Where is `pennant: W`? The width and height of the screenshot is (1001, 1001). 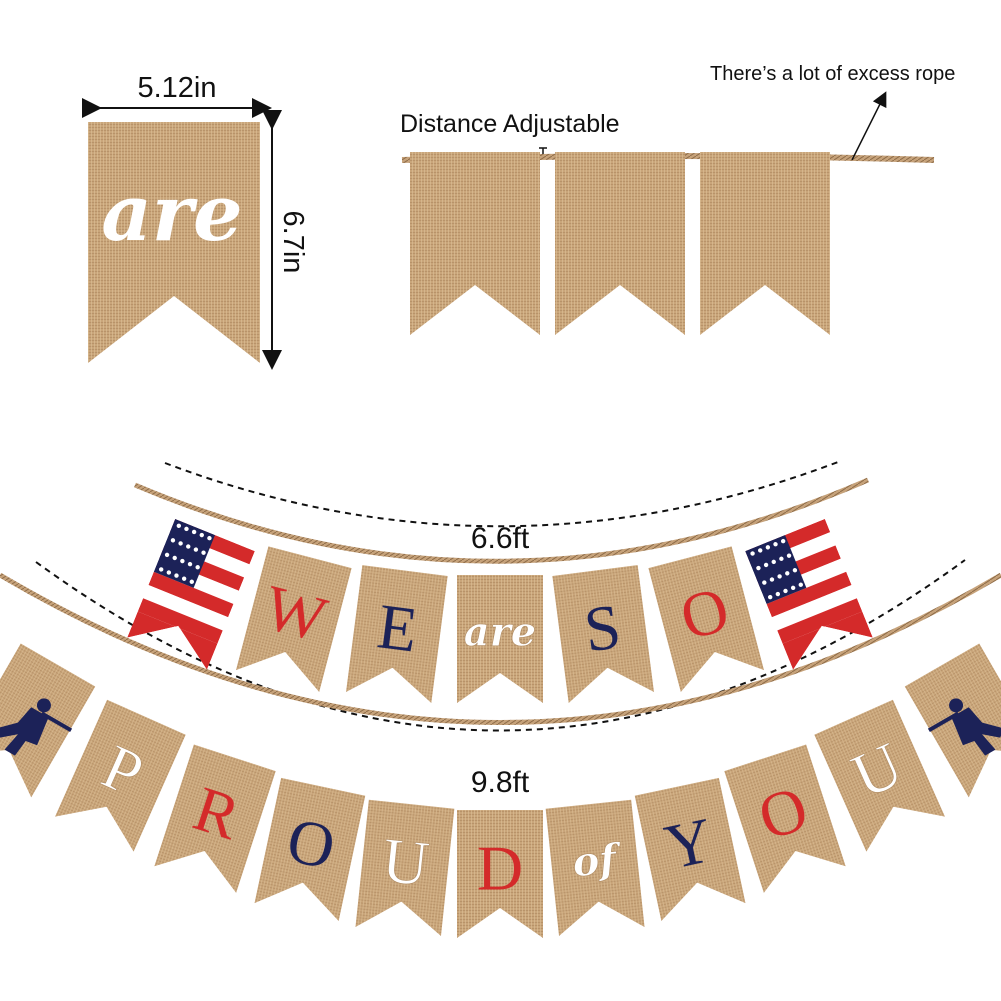 pennant: W is located at coordinates (293, 619).